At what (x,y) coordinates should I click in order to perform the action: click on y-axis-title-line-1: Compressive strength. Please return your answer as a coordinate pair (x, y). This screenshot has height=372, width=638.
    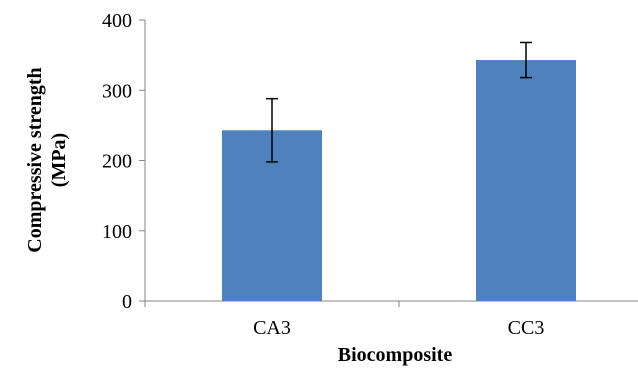
    Looking at the image, I should click on (35, 159).